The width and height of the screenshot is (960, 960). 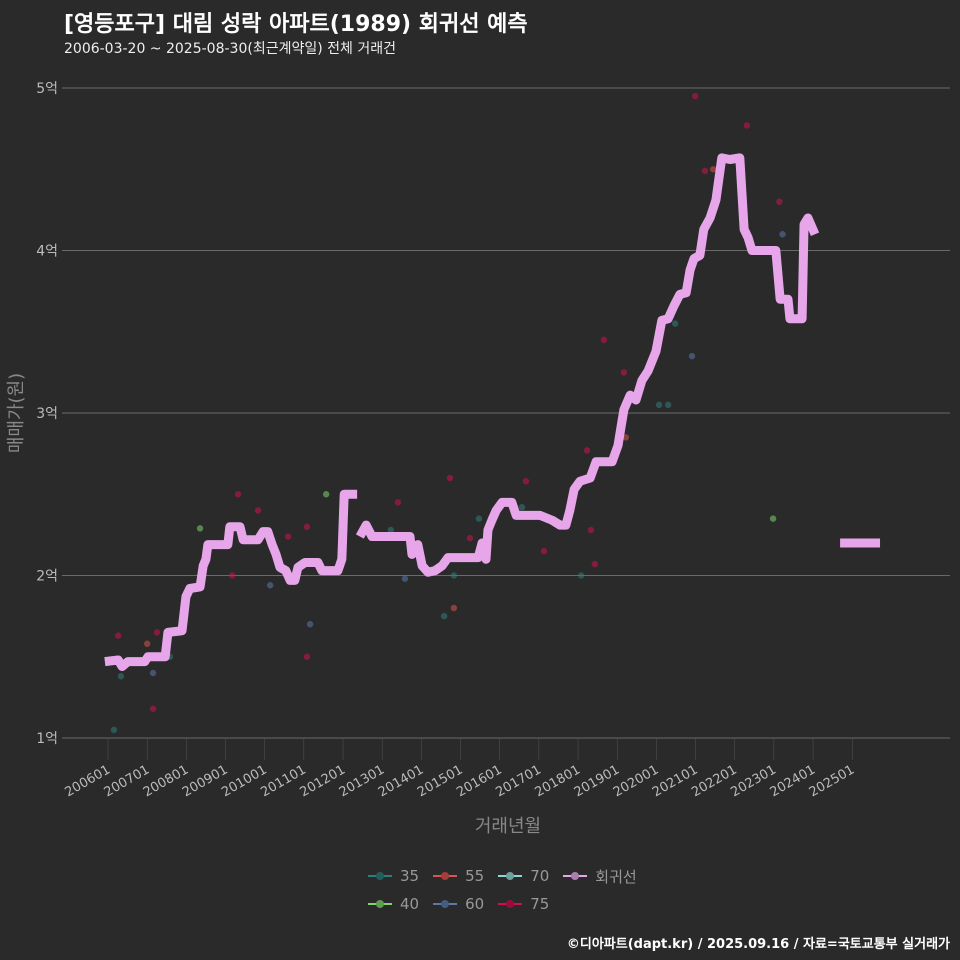 What do you see at coordinates (231, 580) in the screenshot?
I see `regression-line` at bounding box center [231, 580].